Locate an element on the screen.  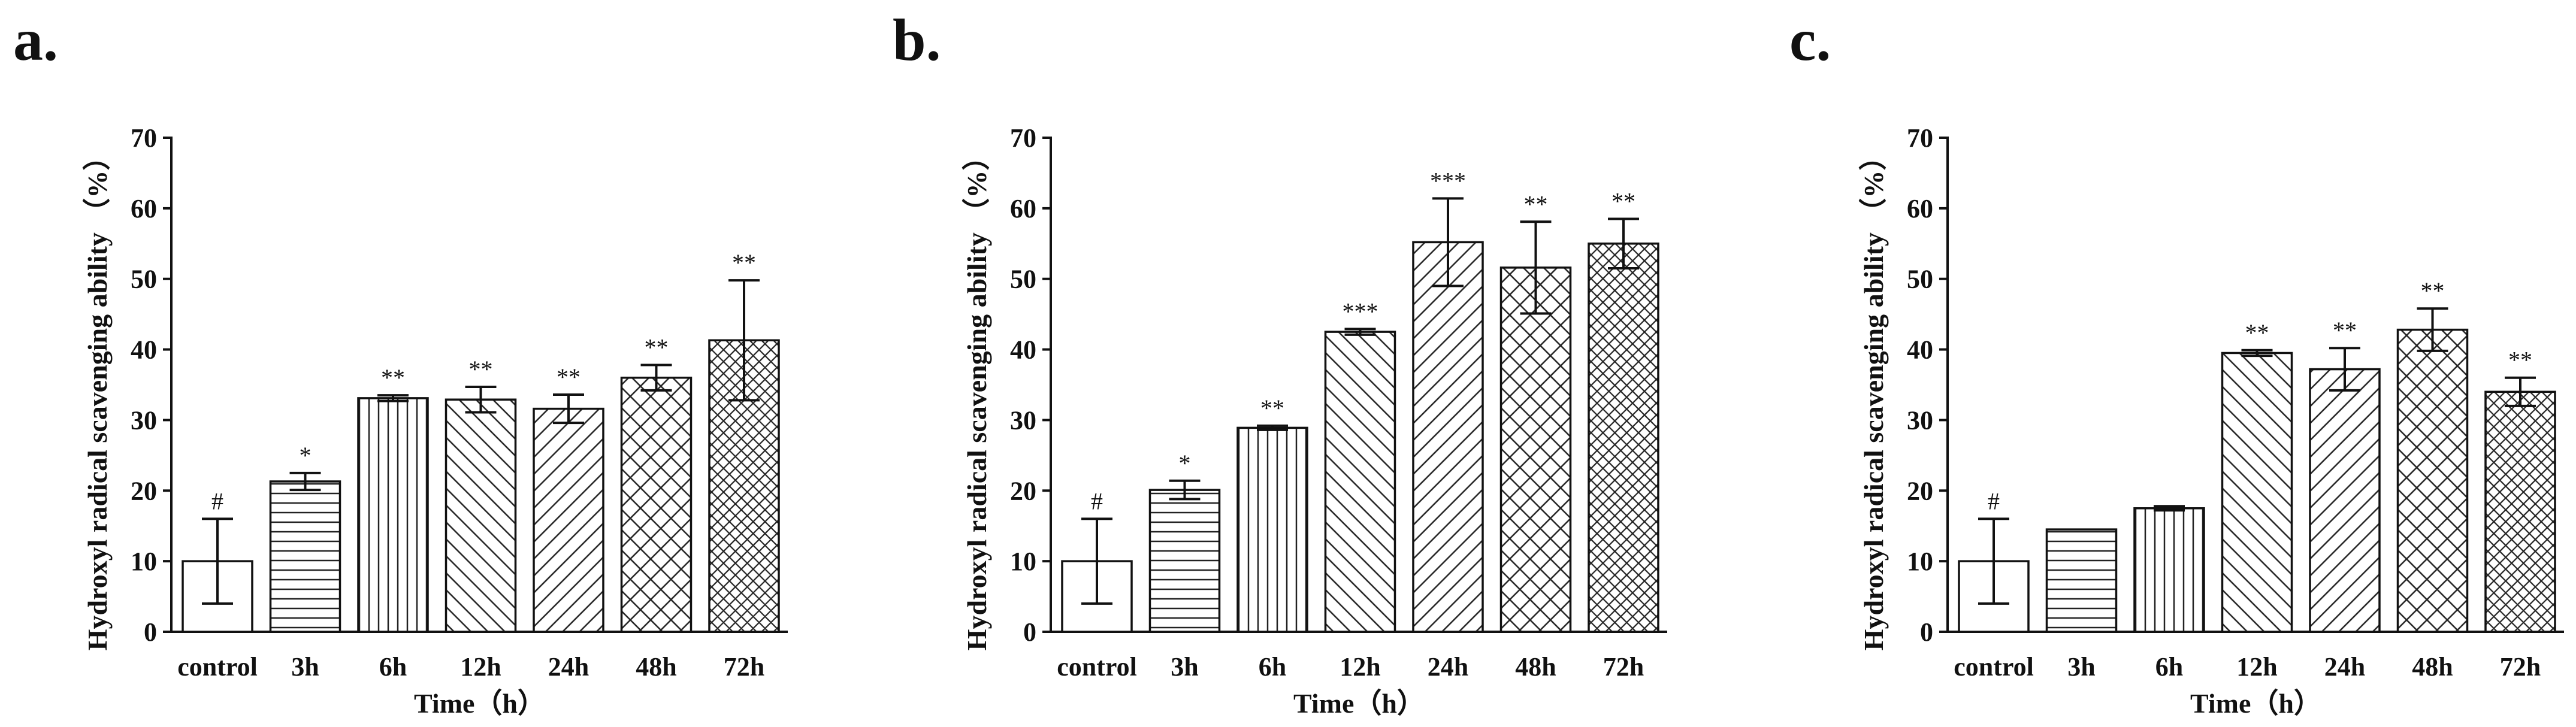
panel-label: b. is located at coordinates (917, 40).